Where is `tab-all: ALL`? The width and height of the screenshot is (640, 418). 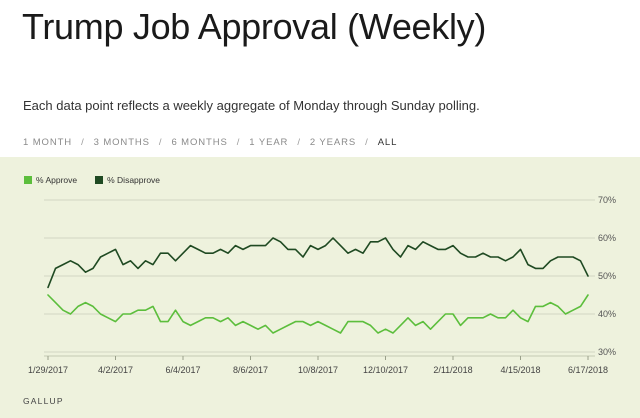
tab-all: ALL is located at coordinates (387, 142).